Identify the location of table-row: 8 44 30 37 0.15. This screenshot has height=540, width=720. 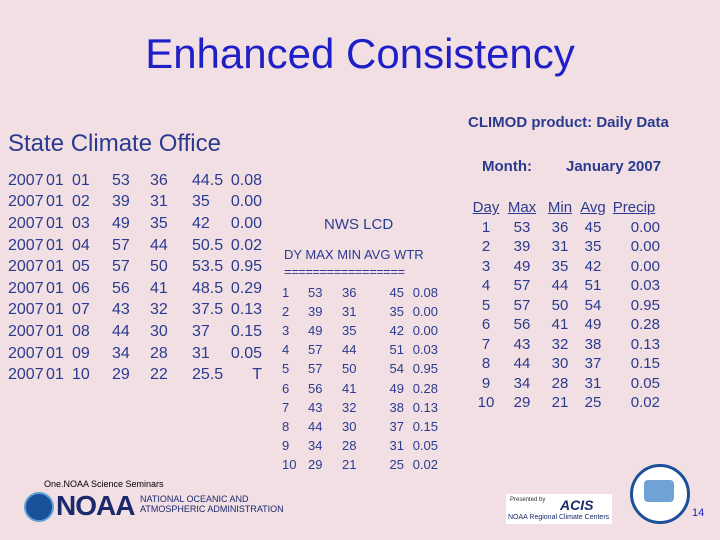
(565, 364).